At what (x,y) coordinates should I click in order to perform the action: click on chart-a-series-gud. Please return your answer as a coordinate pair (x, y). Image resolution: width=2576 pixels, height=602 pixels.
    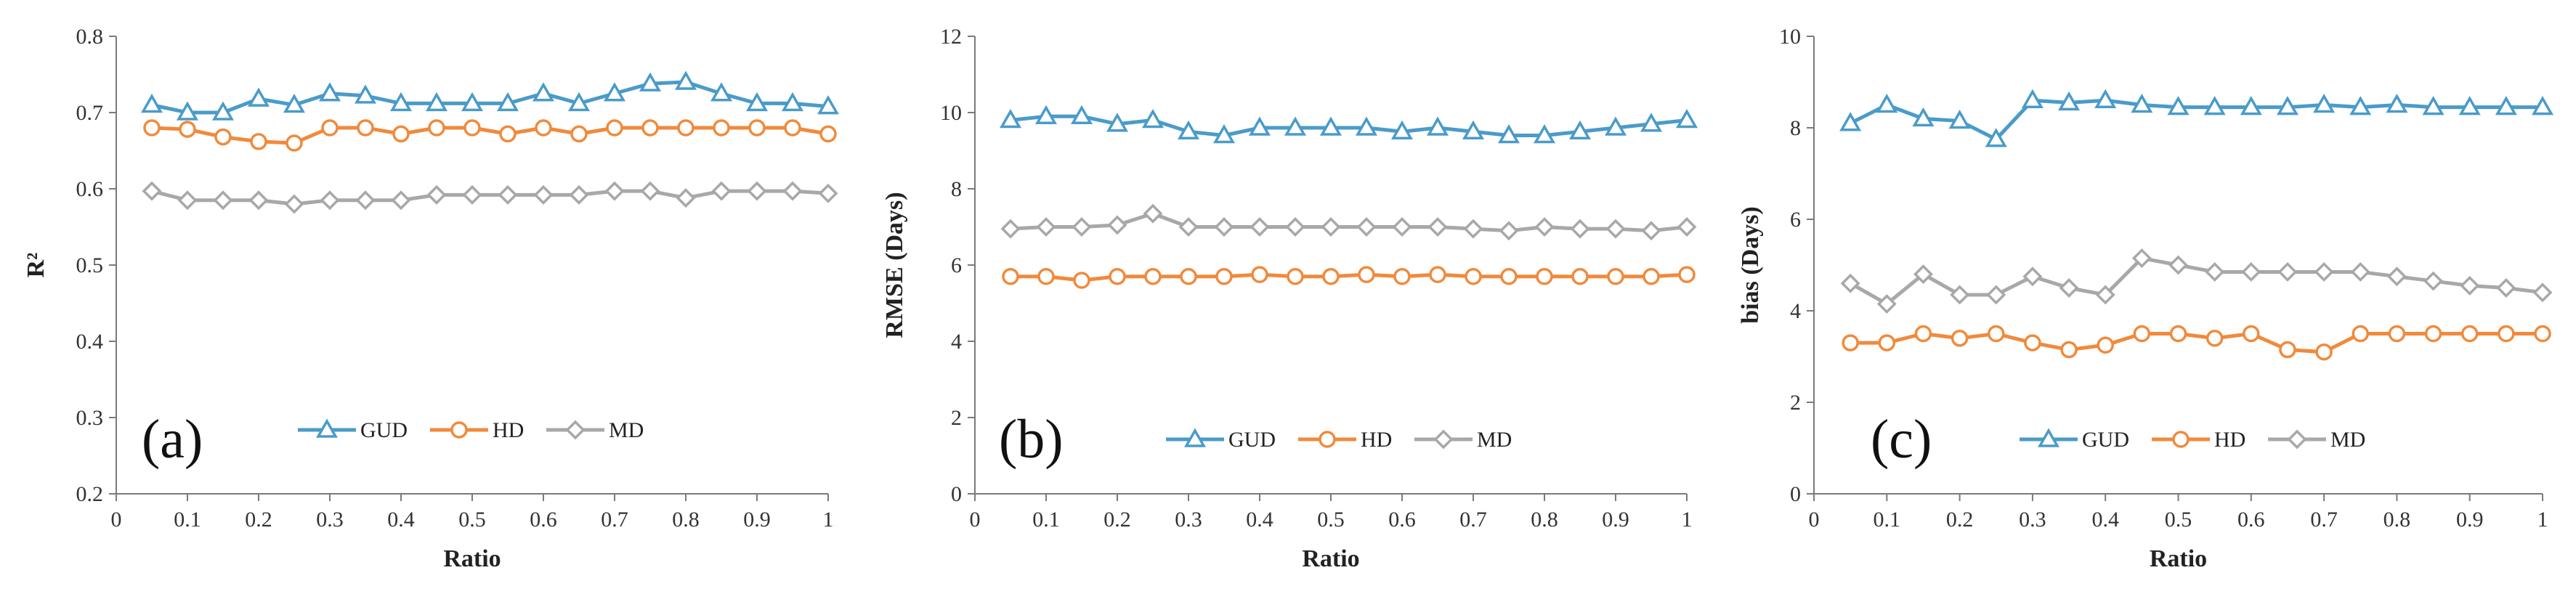
    Looking at the image, I should click on (490, 95).